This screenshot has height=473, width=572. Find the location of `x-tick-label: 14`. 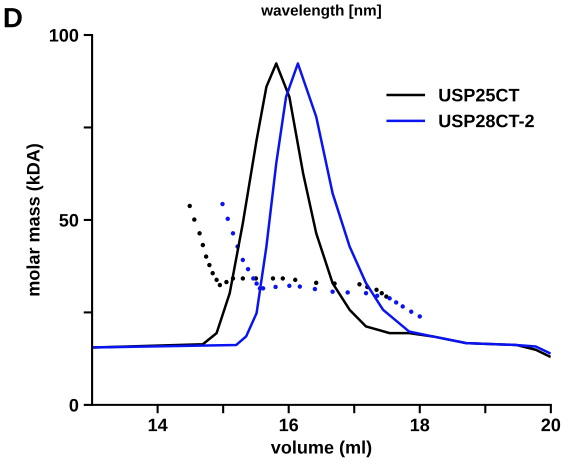

x-tick-label: 14 is located at coordinates (158, 425).